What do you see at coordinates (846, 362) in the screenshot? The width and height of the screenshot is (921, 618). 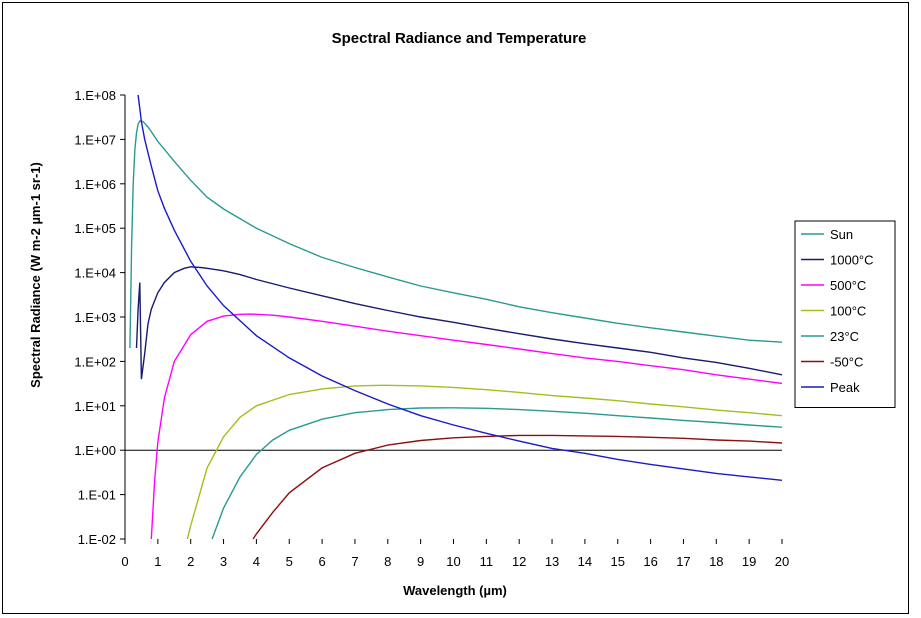 I see `legend-label: -50°C` at bounding box center [846, 362].